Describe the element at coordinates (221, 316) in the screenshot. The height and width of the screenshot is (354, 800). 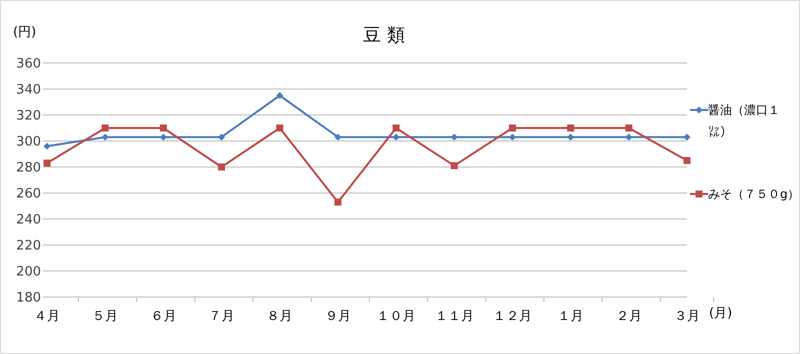
I see `x-tick-label: ７月` at that location.